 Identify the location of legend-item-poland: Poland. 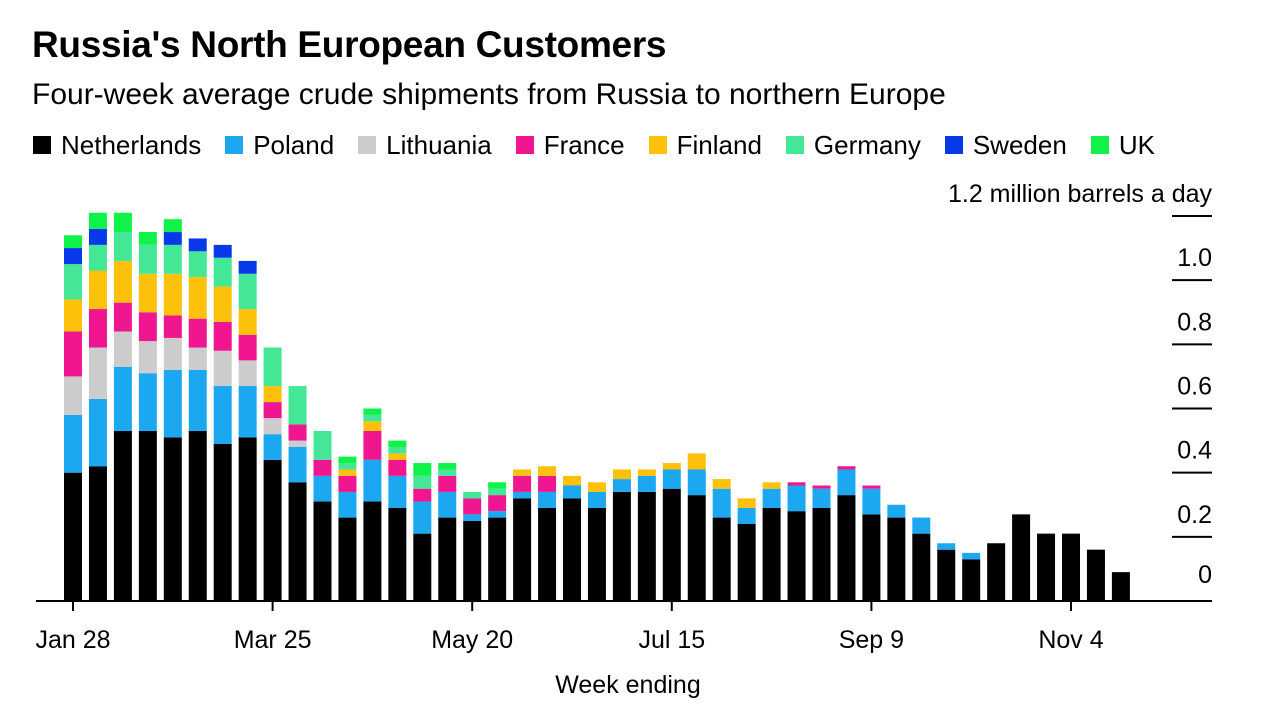
(279, 145).